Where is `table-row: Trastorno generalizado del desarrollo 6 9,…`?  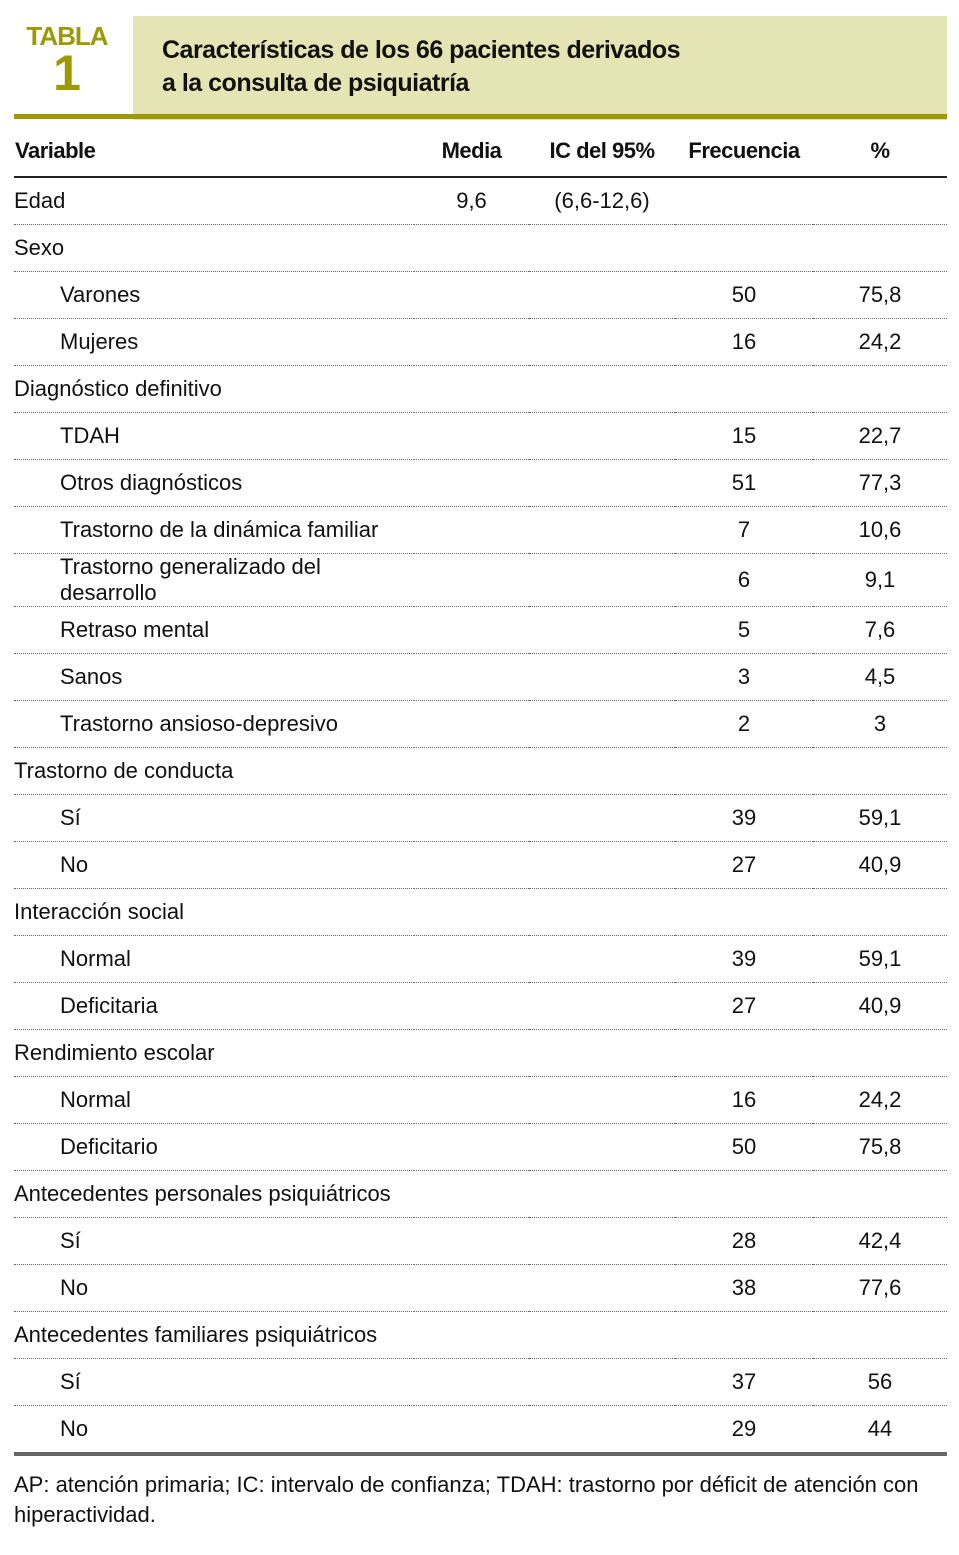
table-row: Trastorno generalizado del desarrollo 6 9,… is located at coordinates (480, 580).